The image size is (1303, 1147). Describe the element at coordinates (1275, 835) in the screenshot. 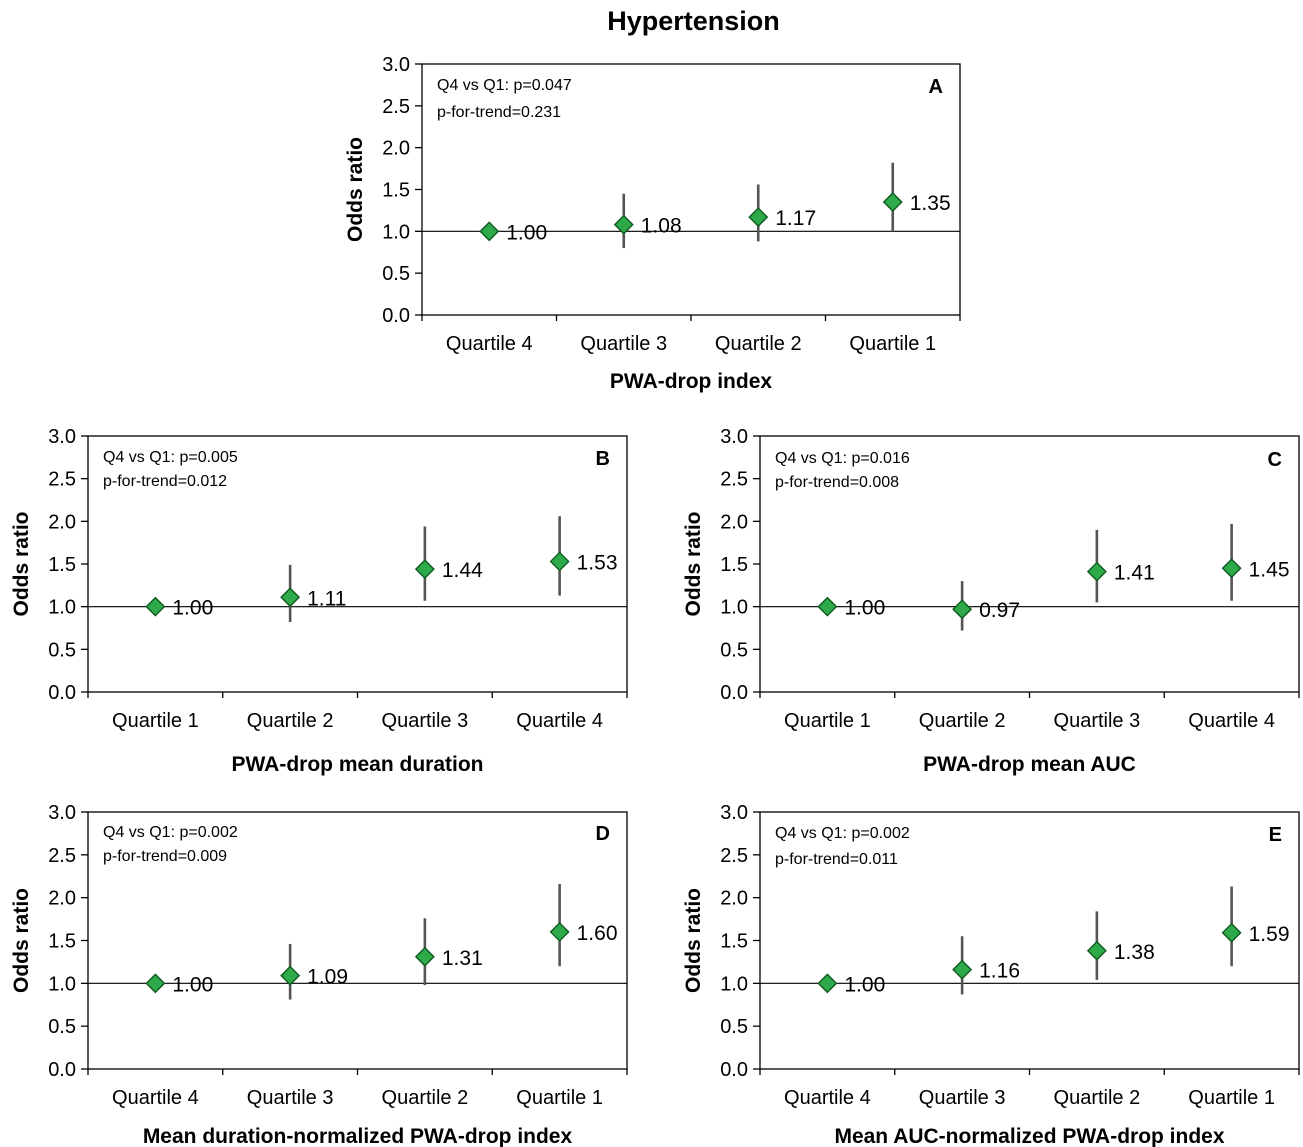

I see `panel-letter: E` at that location.